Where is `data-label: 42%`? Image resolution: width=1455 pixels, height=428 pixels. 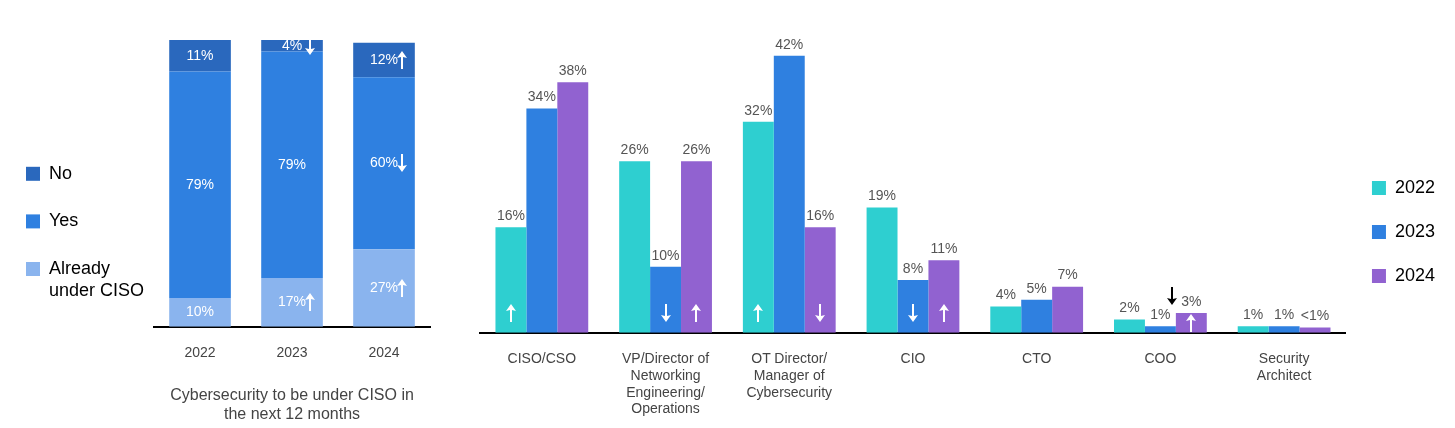
data-label: 42% is located at coordinates (789, 43).